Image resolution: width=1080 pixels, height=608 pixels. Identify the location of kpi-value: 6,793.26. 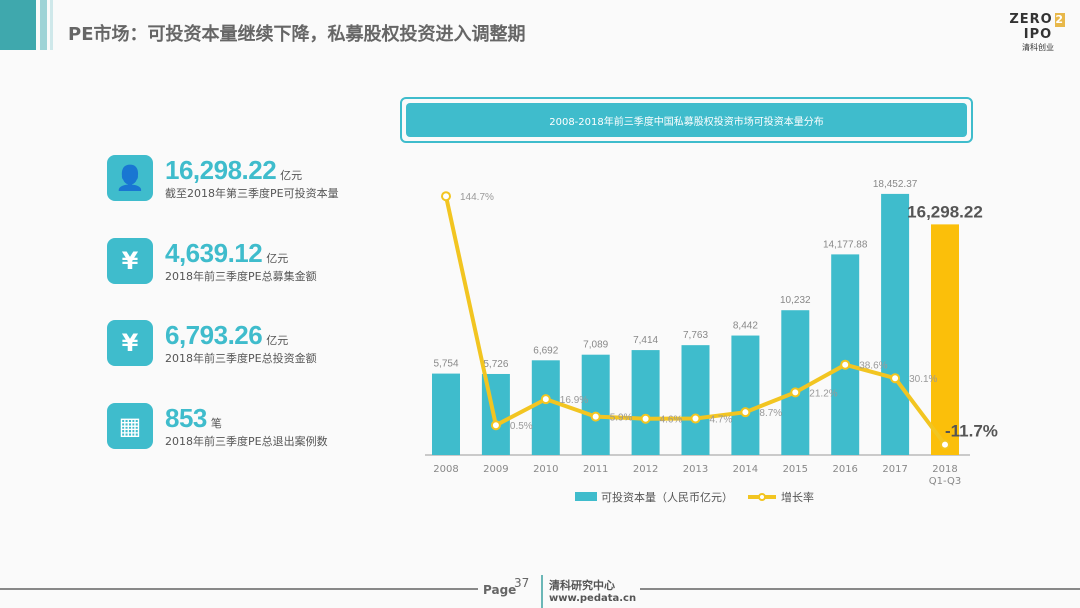
(214, 334).